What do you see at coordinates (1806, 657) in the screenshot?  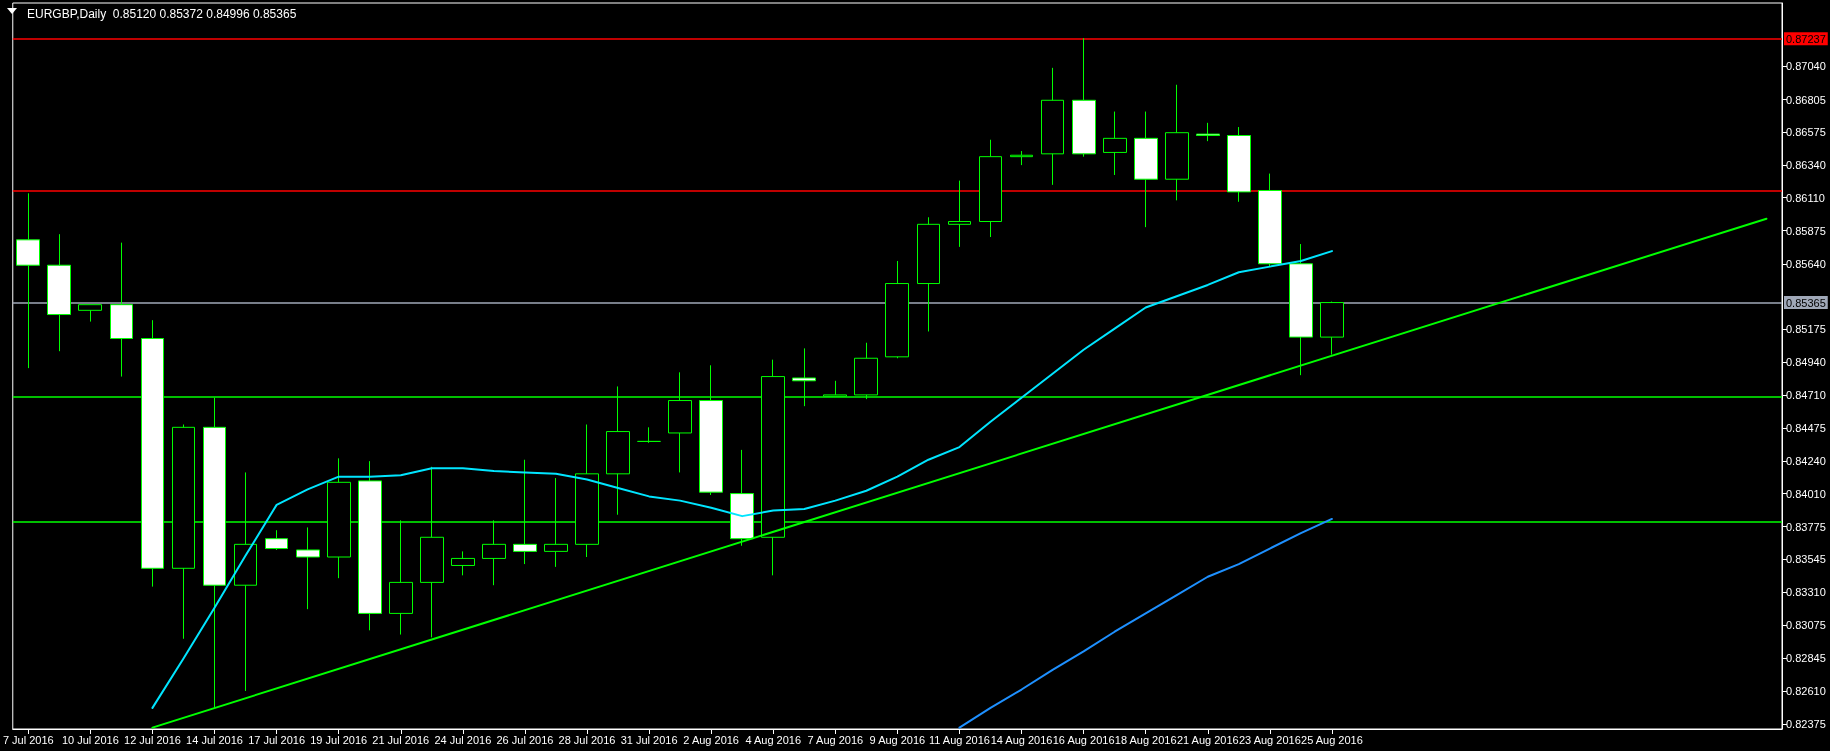 I see `y-tick-label: 0.82845` at bounding box center [1806, 657].